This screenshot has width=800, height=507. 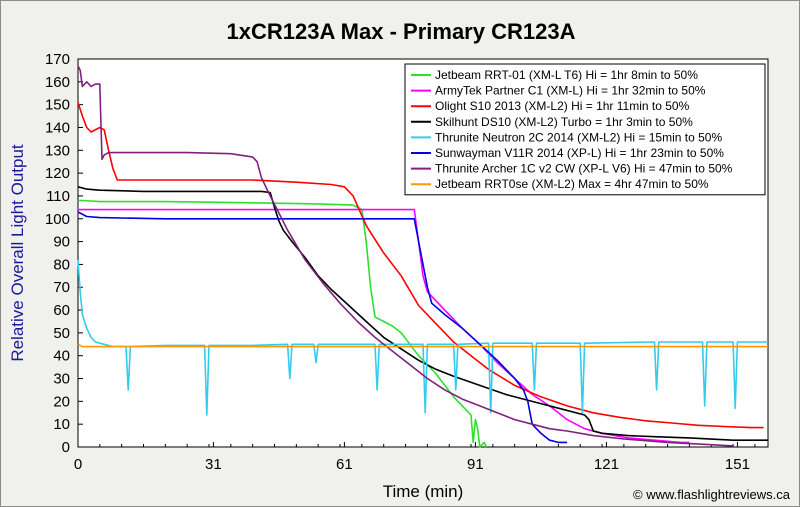 What do you see at coordinates (57, 82) in the screenshot?
I see `y-tick-label: 160` at bounding box center [57, 82].